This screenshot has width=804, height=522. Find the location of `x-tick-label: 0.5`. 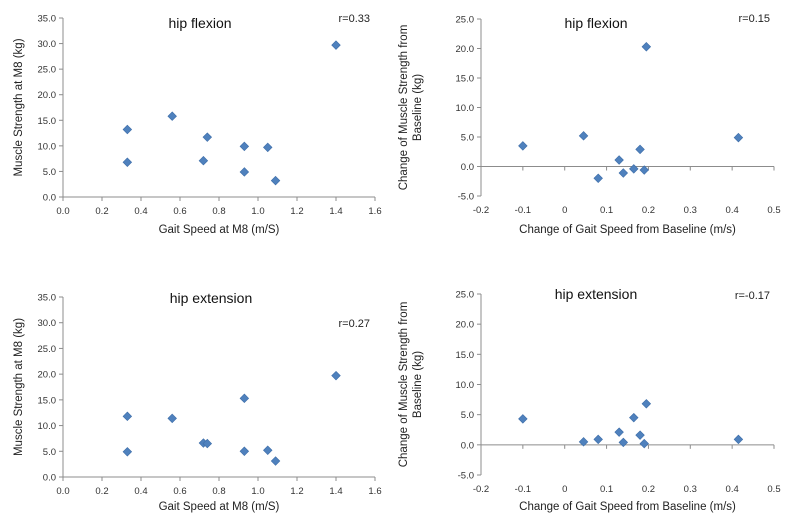

x-tick-label: 0.5 is located at coordinates (773, 489).